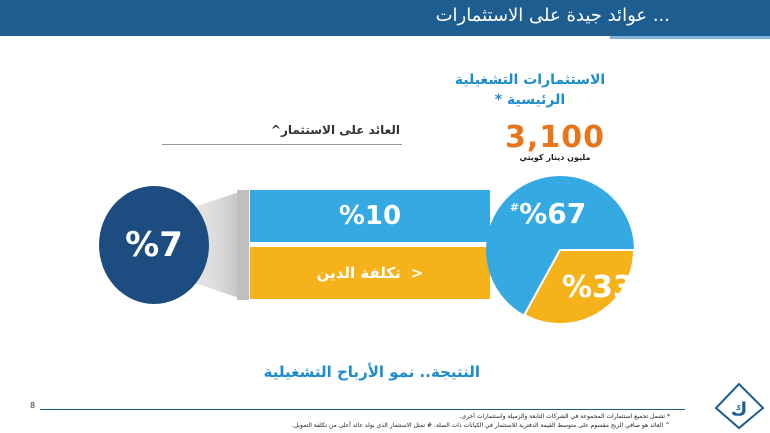  Describe the element at coordinates (335, 130) in the screenshot. I see `roi-label: العائد على الاستثمار^` at that location.